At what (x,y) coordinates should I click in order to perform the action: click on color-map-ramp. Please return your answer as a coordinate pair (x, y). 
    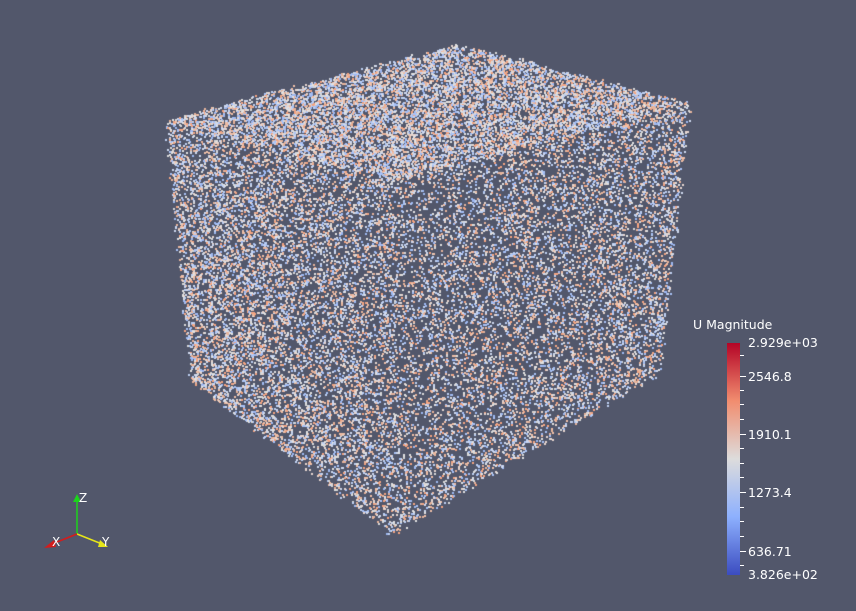
    Looking at the image, I should click on (733, 459).